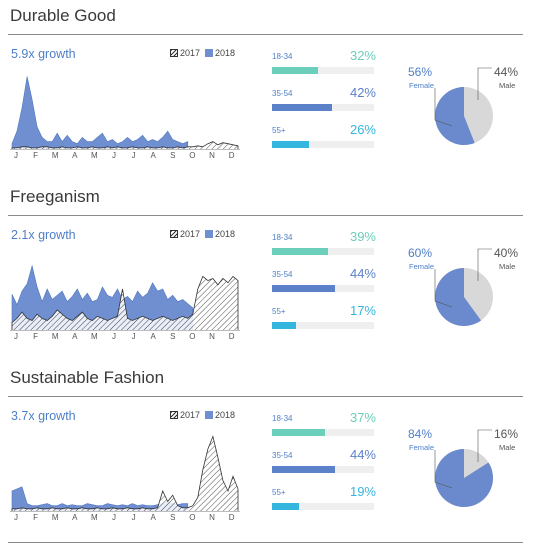  Describe the element at coordinates (282, 418) in the screenshot. I see `age-group-label: 18-34` at that location.